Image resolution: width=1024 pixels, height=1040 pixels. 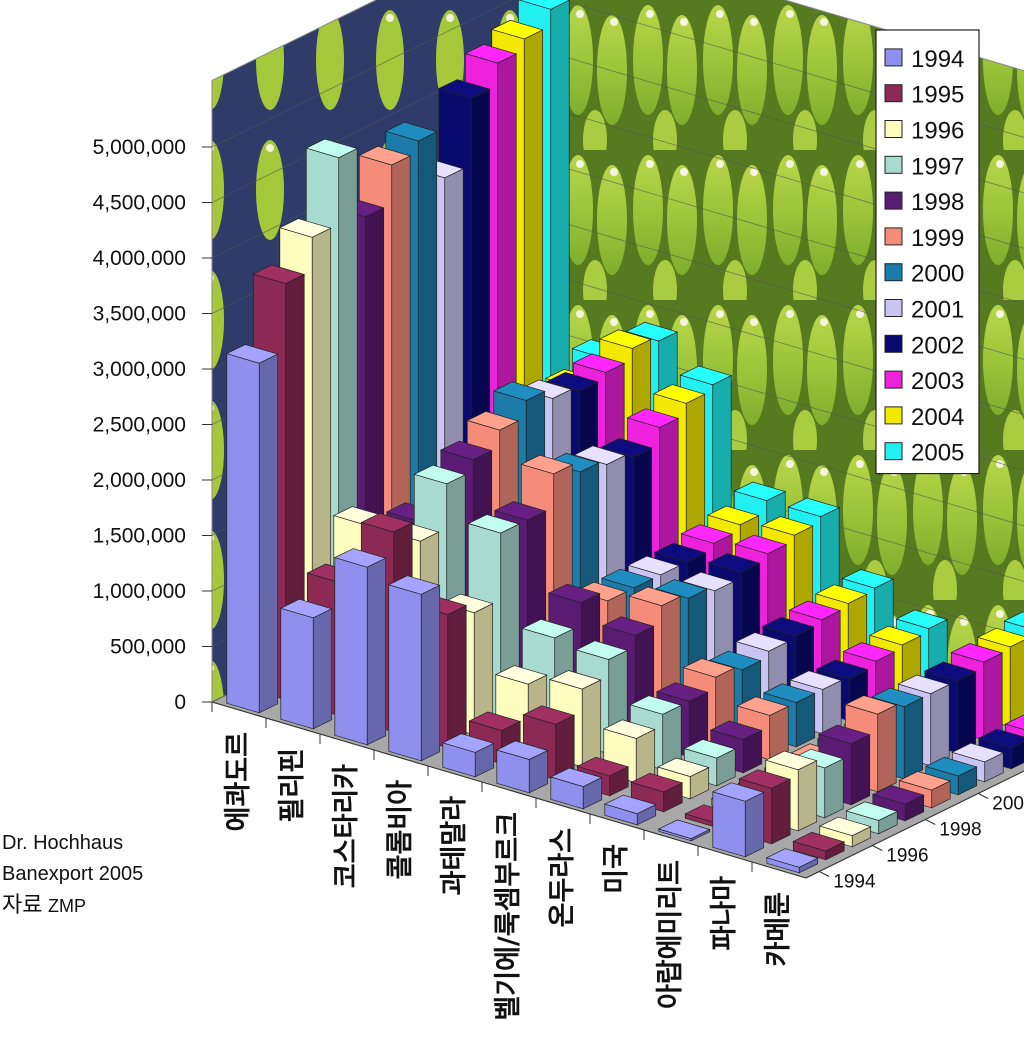 What do you see at coordinates (937, 238) in the screenshot?
I see `legend-label: 1999` at bounding box center [937, 238].